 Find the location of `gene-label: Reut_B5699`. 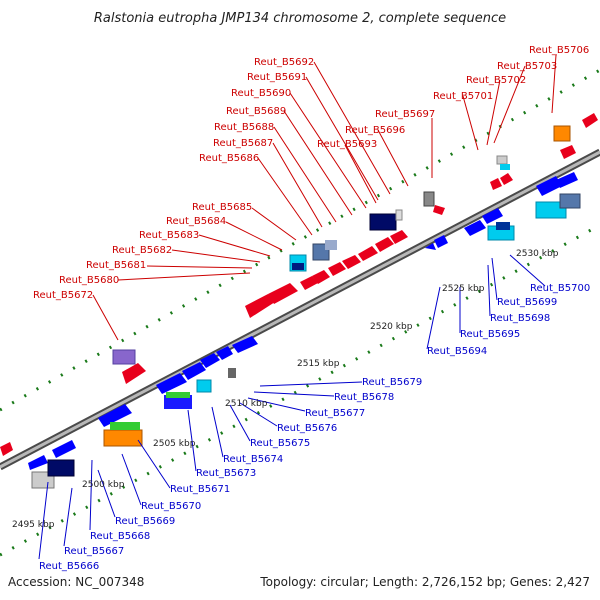

gene-label: Reut_B5699 is located at coordinates (527, 302).